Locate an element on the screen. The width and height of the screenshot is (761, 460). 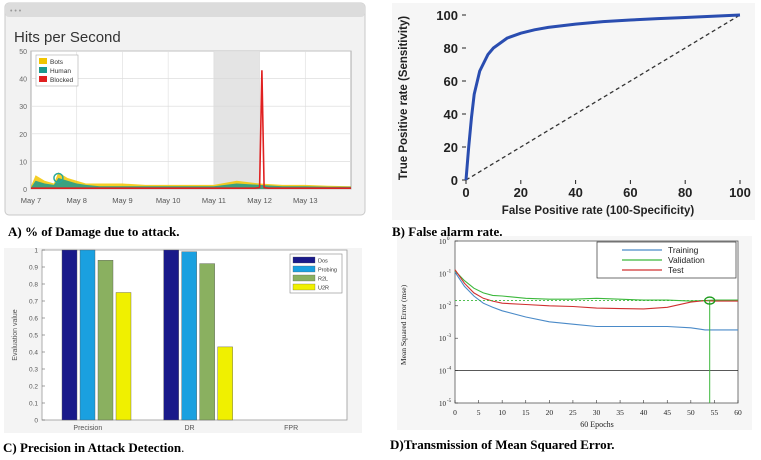
chart-a-xtick: May 10 is located at coordinates (168, 200).